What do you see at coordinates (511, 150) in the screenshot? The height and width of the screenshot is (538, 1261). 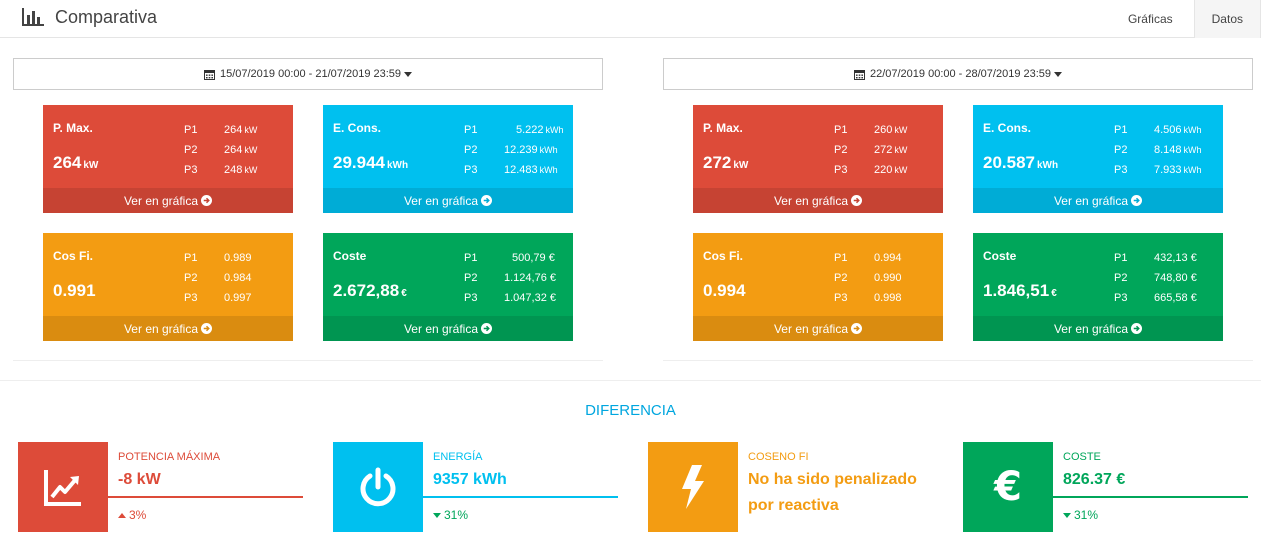 I see `period-row: P2 12.239 kWh` at bounding box center [511, 150].